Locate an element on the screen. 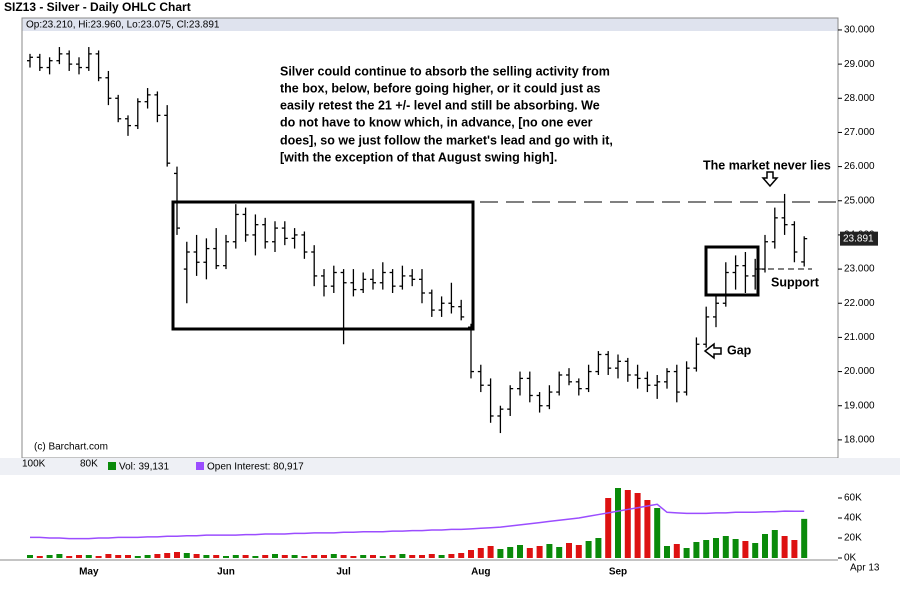  annotation-peak: The market never lies is located at coordinates (767, 165).